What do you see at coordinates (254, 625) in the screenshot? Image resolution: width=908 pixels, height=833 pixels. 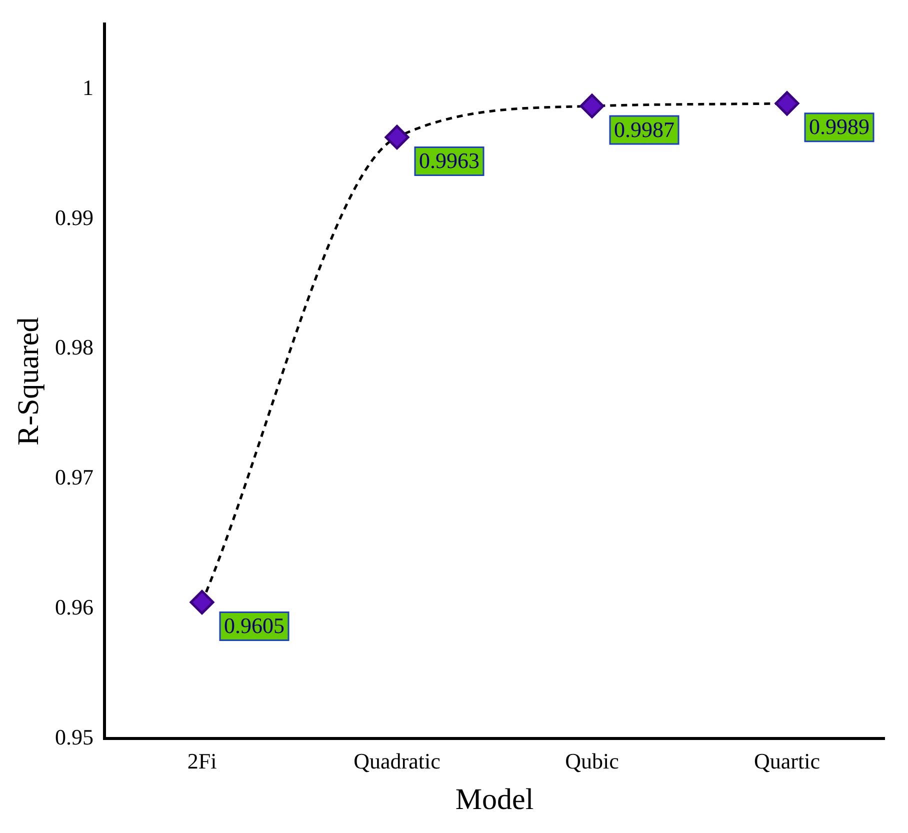 I see `data-label: 0.9605` at bounding box center [254, 625].